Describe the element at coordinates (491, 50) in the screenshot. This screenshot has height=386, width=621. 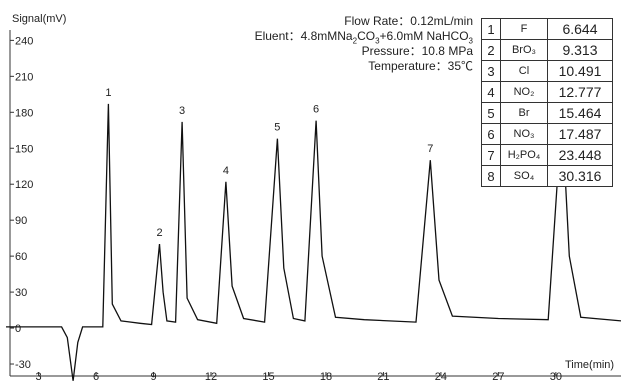
I see `peak-number-cell: 2` at that location.